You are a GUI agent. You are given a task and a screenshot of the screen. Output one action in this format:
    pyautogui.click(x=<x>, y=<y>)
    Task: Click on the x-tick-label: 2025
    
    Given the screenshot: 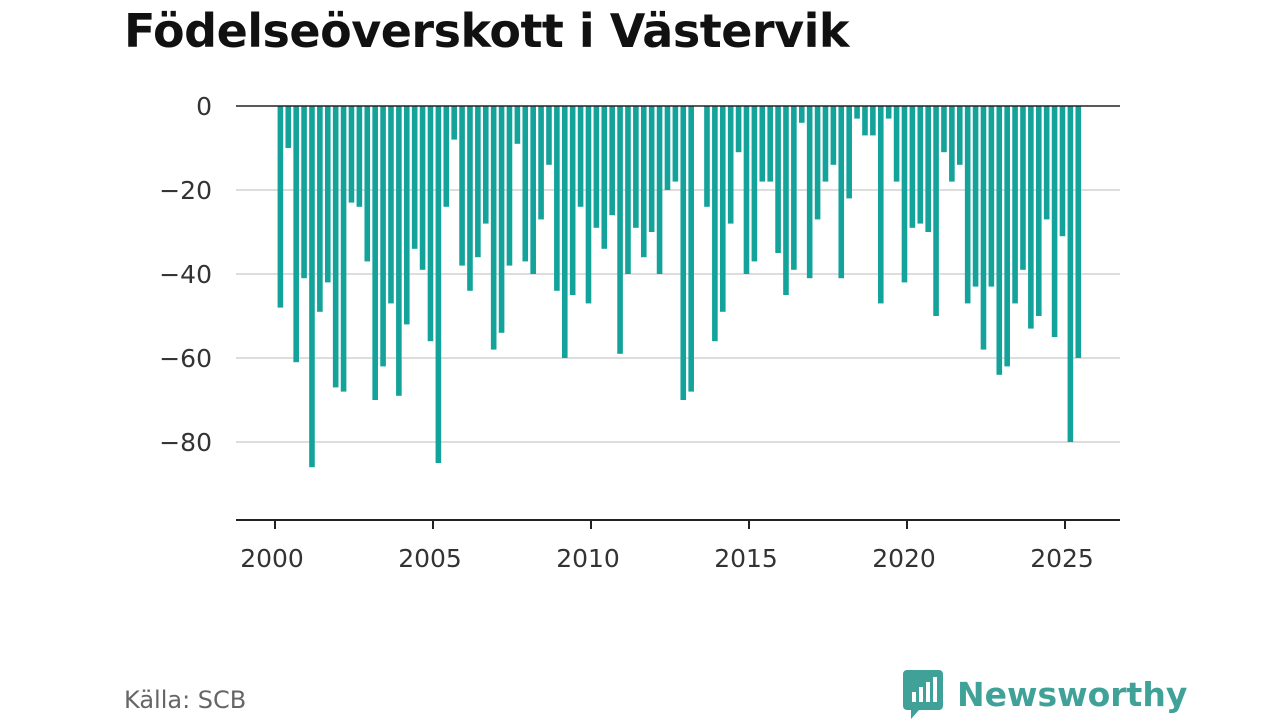 What is the action you would take?
    pyautogui.click(x=1062, y=558)
    